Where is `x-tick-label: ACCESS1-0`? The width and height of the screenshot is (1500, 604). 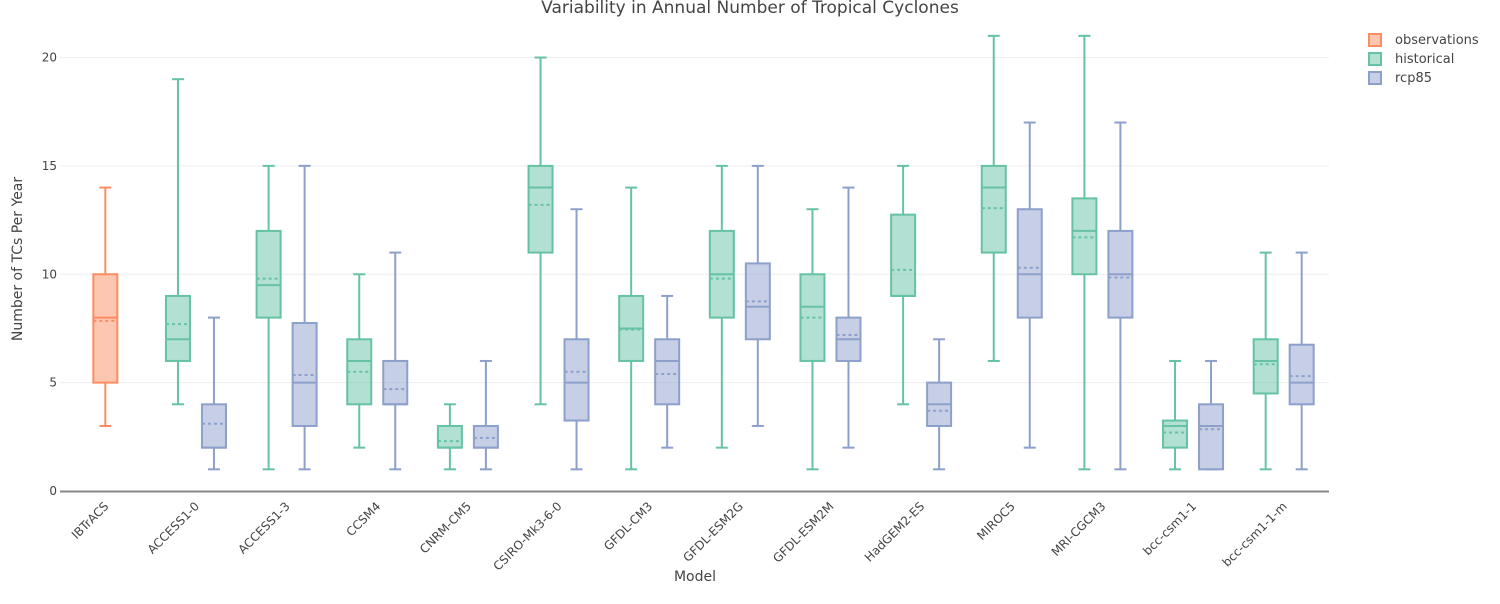 x-tick-label: ACCESS1-0 is located at coordinates (173, 527).